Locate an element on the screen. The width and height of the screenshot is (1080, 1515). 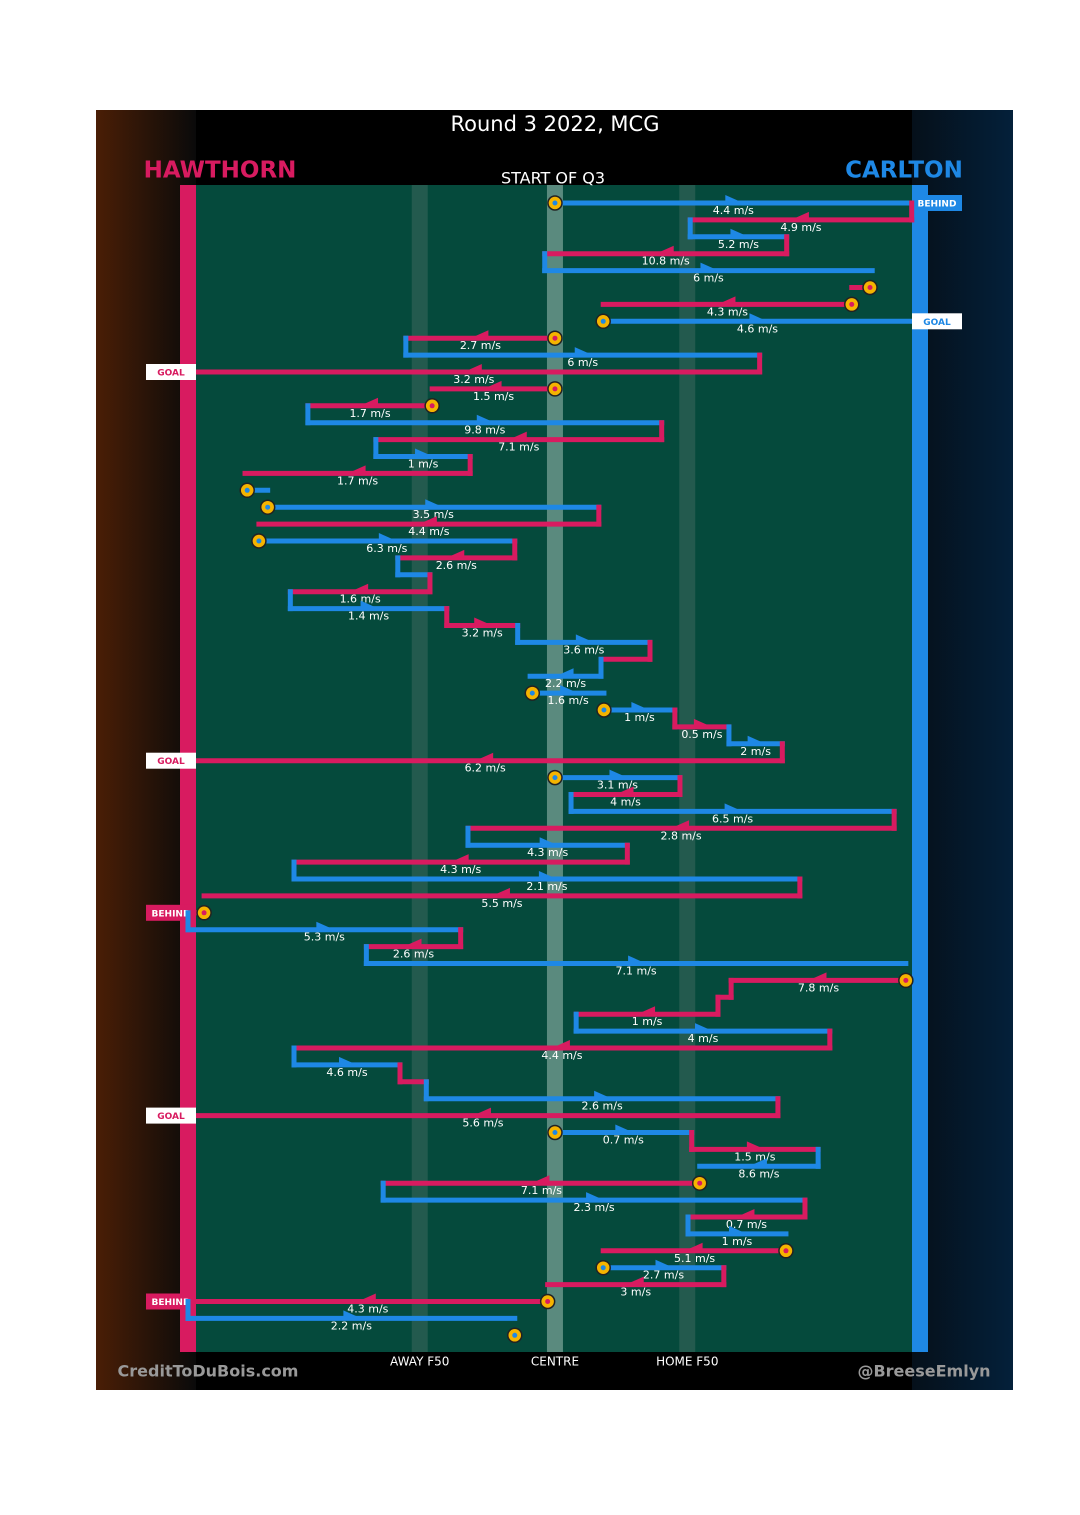
speed-label: 1.7 m/s is located at coordinates (357, 480).